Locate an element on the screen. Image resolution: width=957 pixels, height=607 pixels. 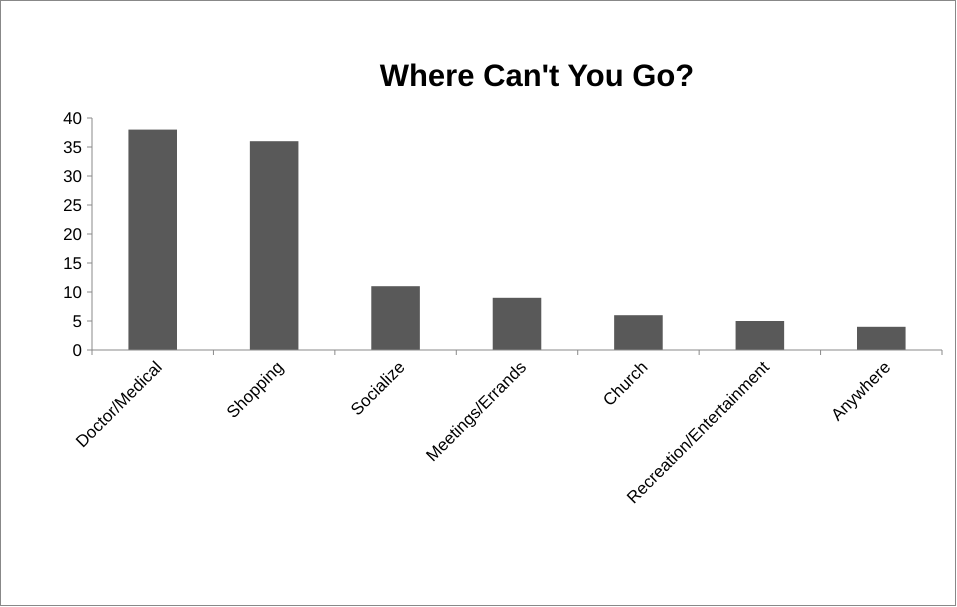
y-tick-label: 40 is located at coordinates (72, 118).